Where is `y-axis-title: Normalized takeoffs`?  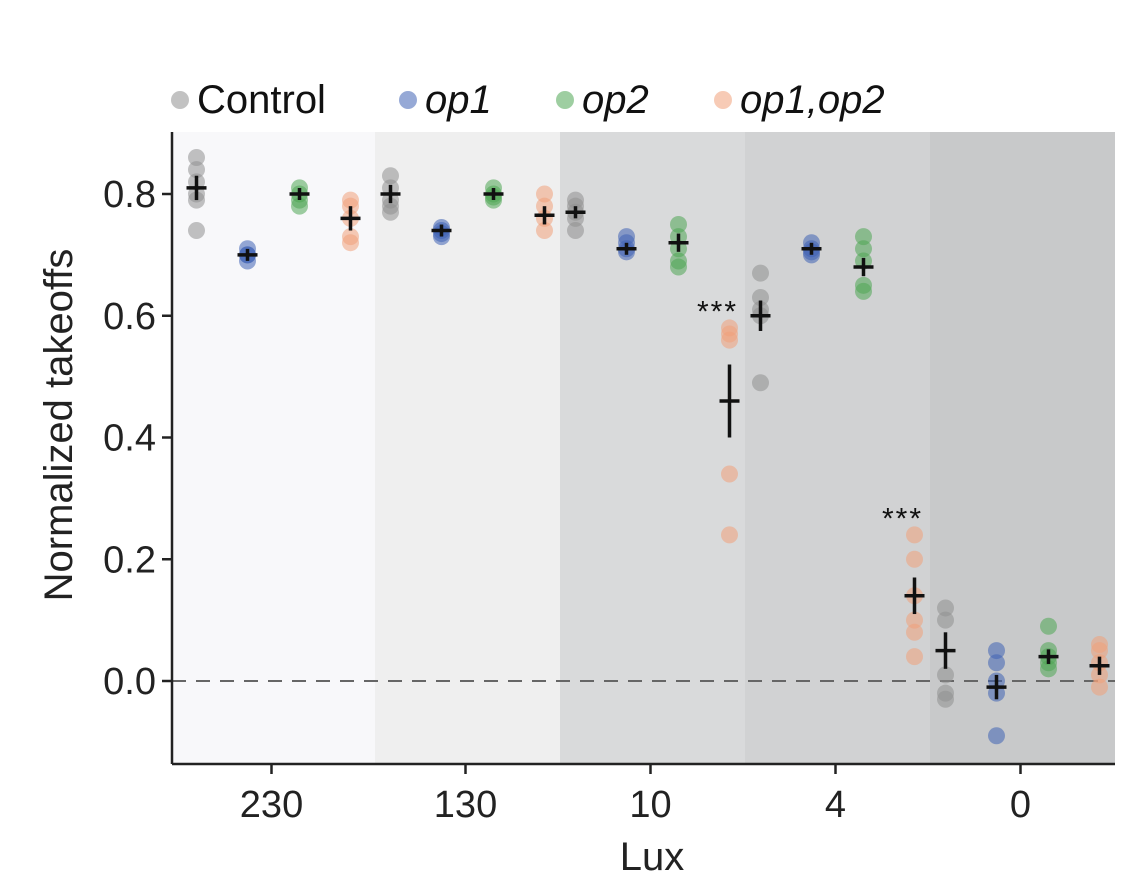 y-axis-title: Normalized takeoffs is located at coordinates (59, 425).